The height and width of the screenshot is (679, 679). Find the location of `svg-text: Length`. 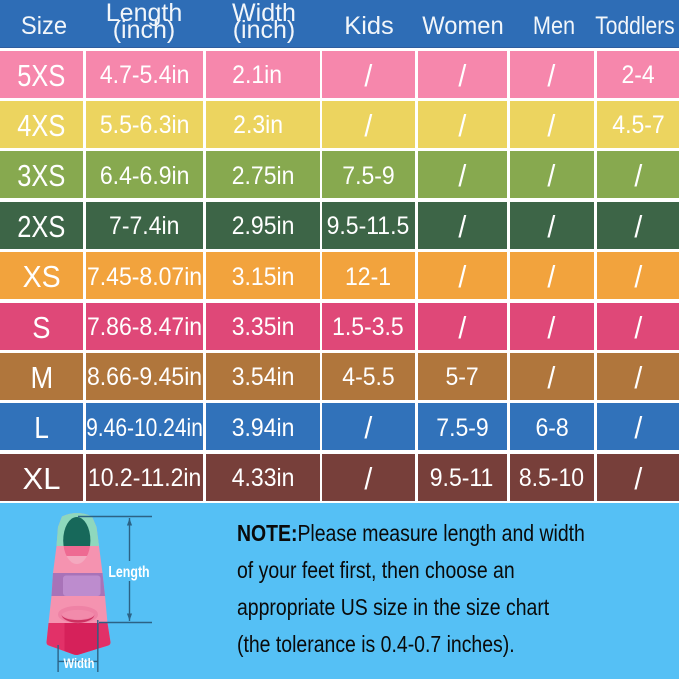

svg-text: Length is located at coordinates (128, 572).